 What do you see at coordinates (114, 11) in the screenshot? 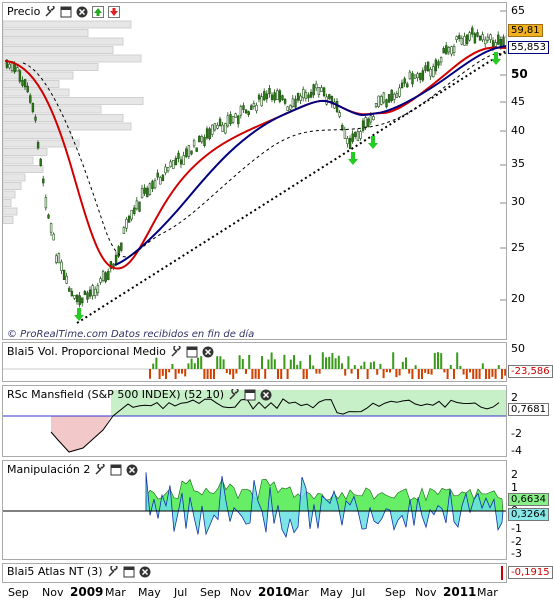
I see `arrow-down-icon` at bounding box center [114, 11].